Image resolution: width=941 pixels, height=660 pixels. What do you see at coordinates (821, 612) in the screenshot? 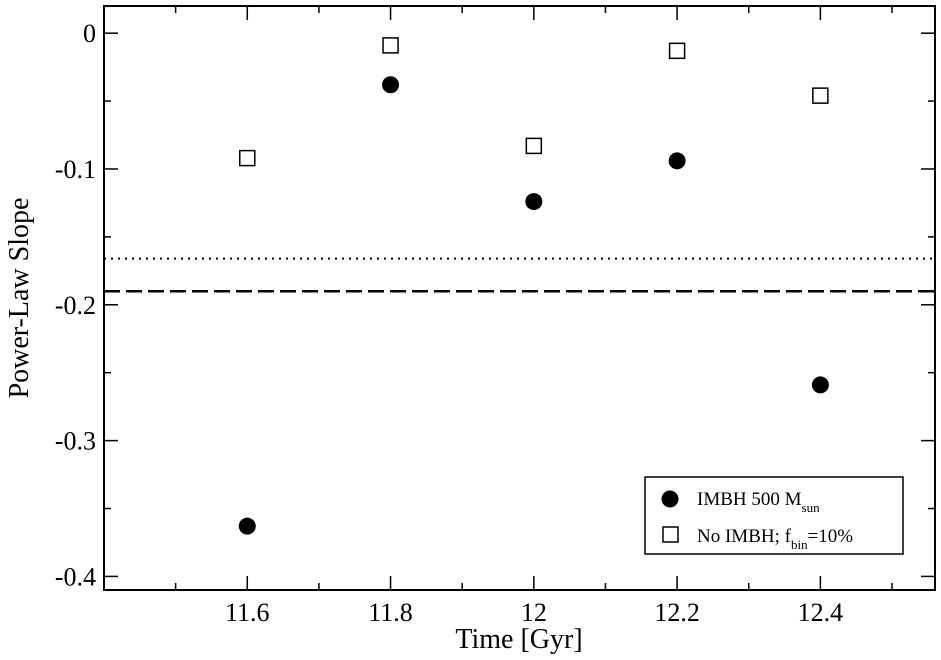
I see `x-tick-label: 12.4` at bounding box center [821, 612].